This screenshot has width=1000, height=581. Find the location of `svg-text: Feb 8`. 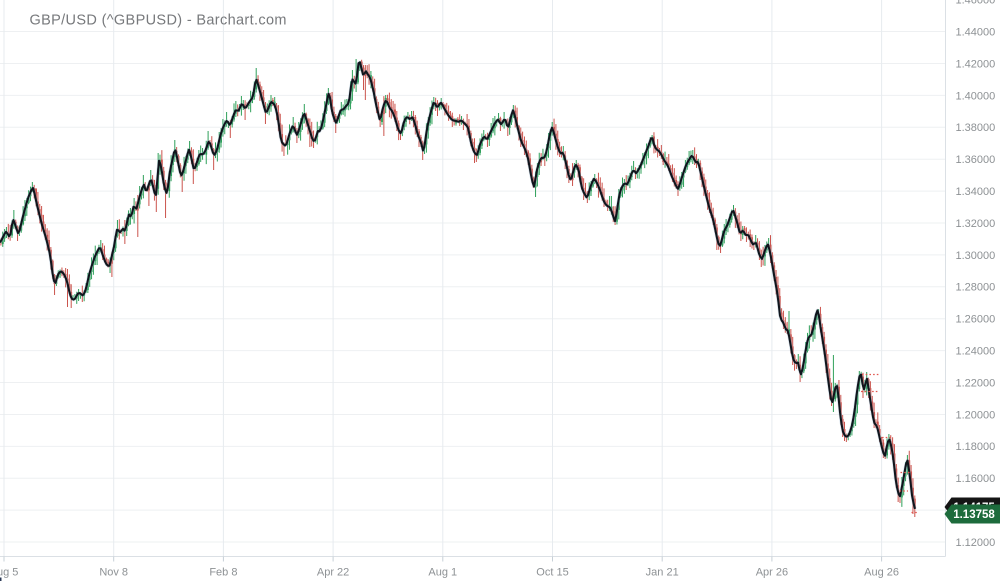

svg-text: Feb 8 is located at coordinates (223, 573).